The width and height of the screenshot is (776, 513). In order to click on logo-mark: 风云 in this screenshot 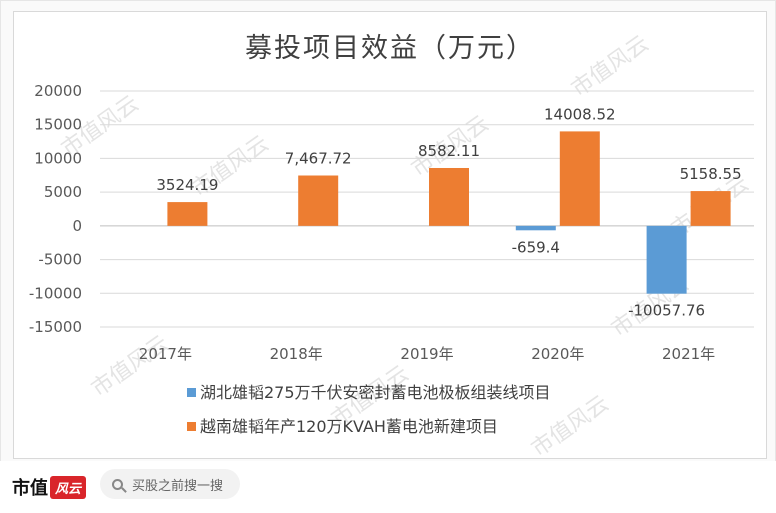, I will do `click(68, 487)`.